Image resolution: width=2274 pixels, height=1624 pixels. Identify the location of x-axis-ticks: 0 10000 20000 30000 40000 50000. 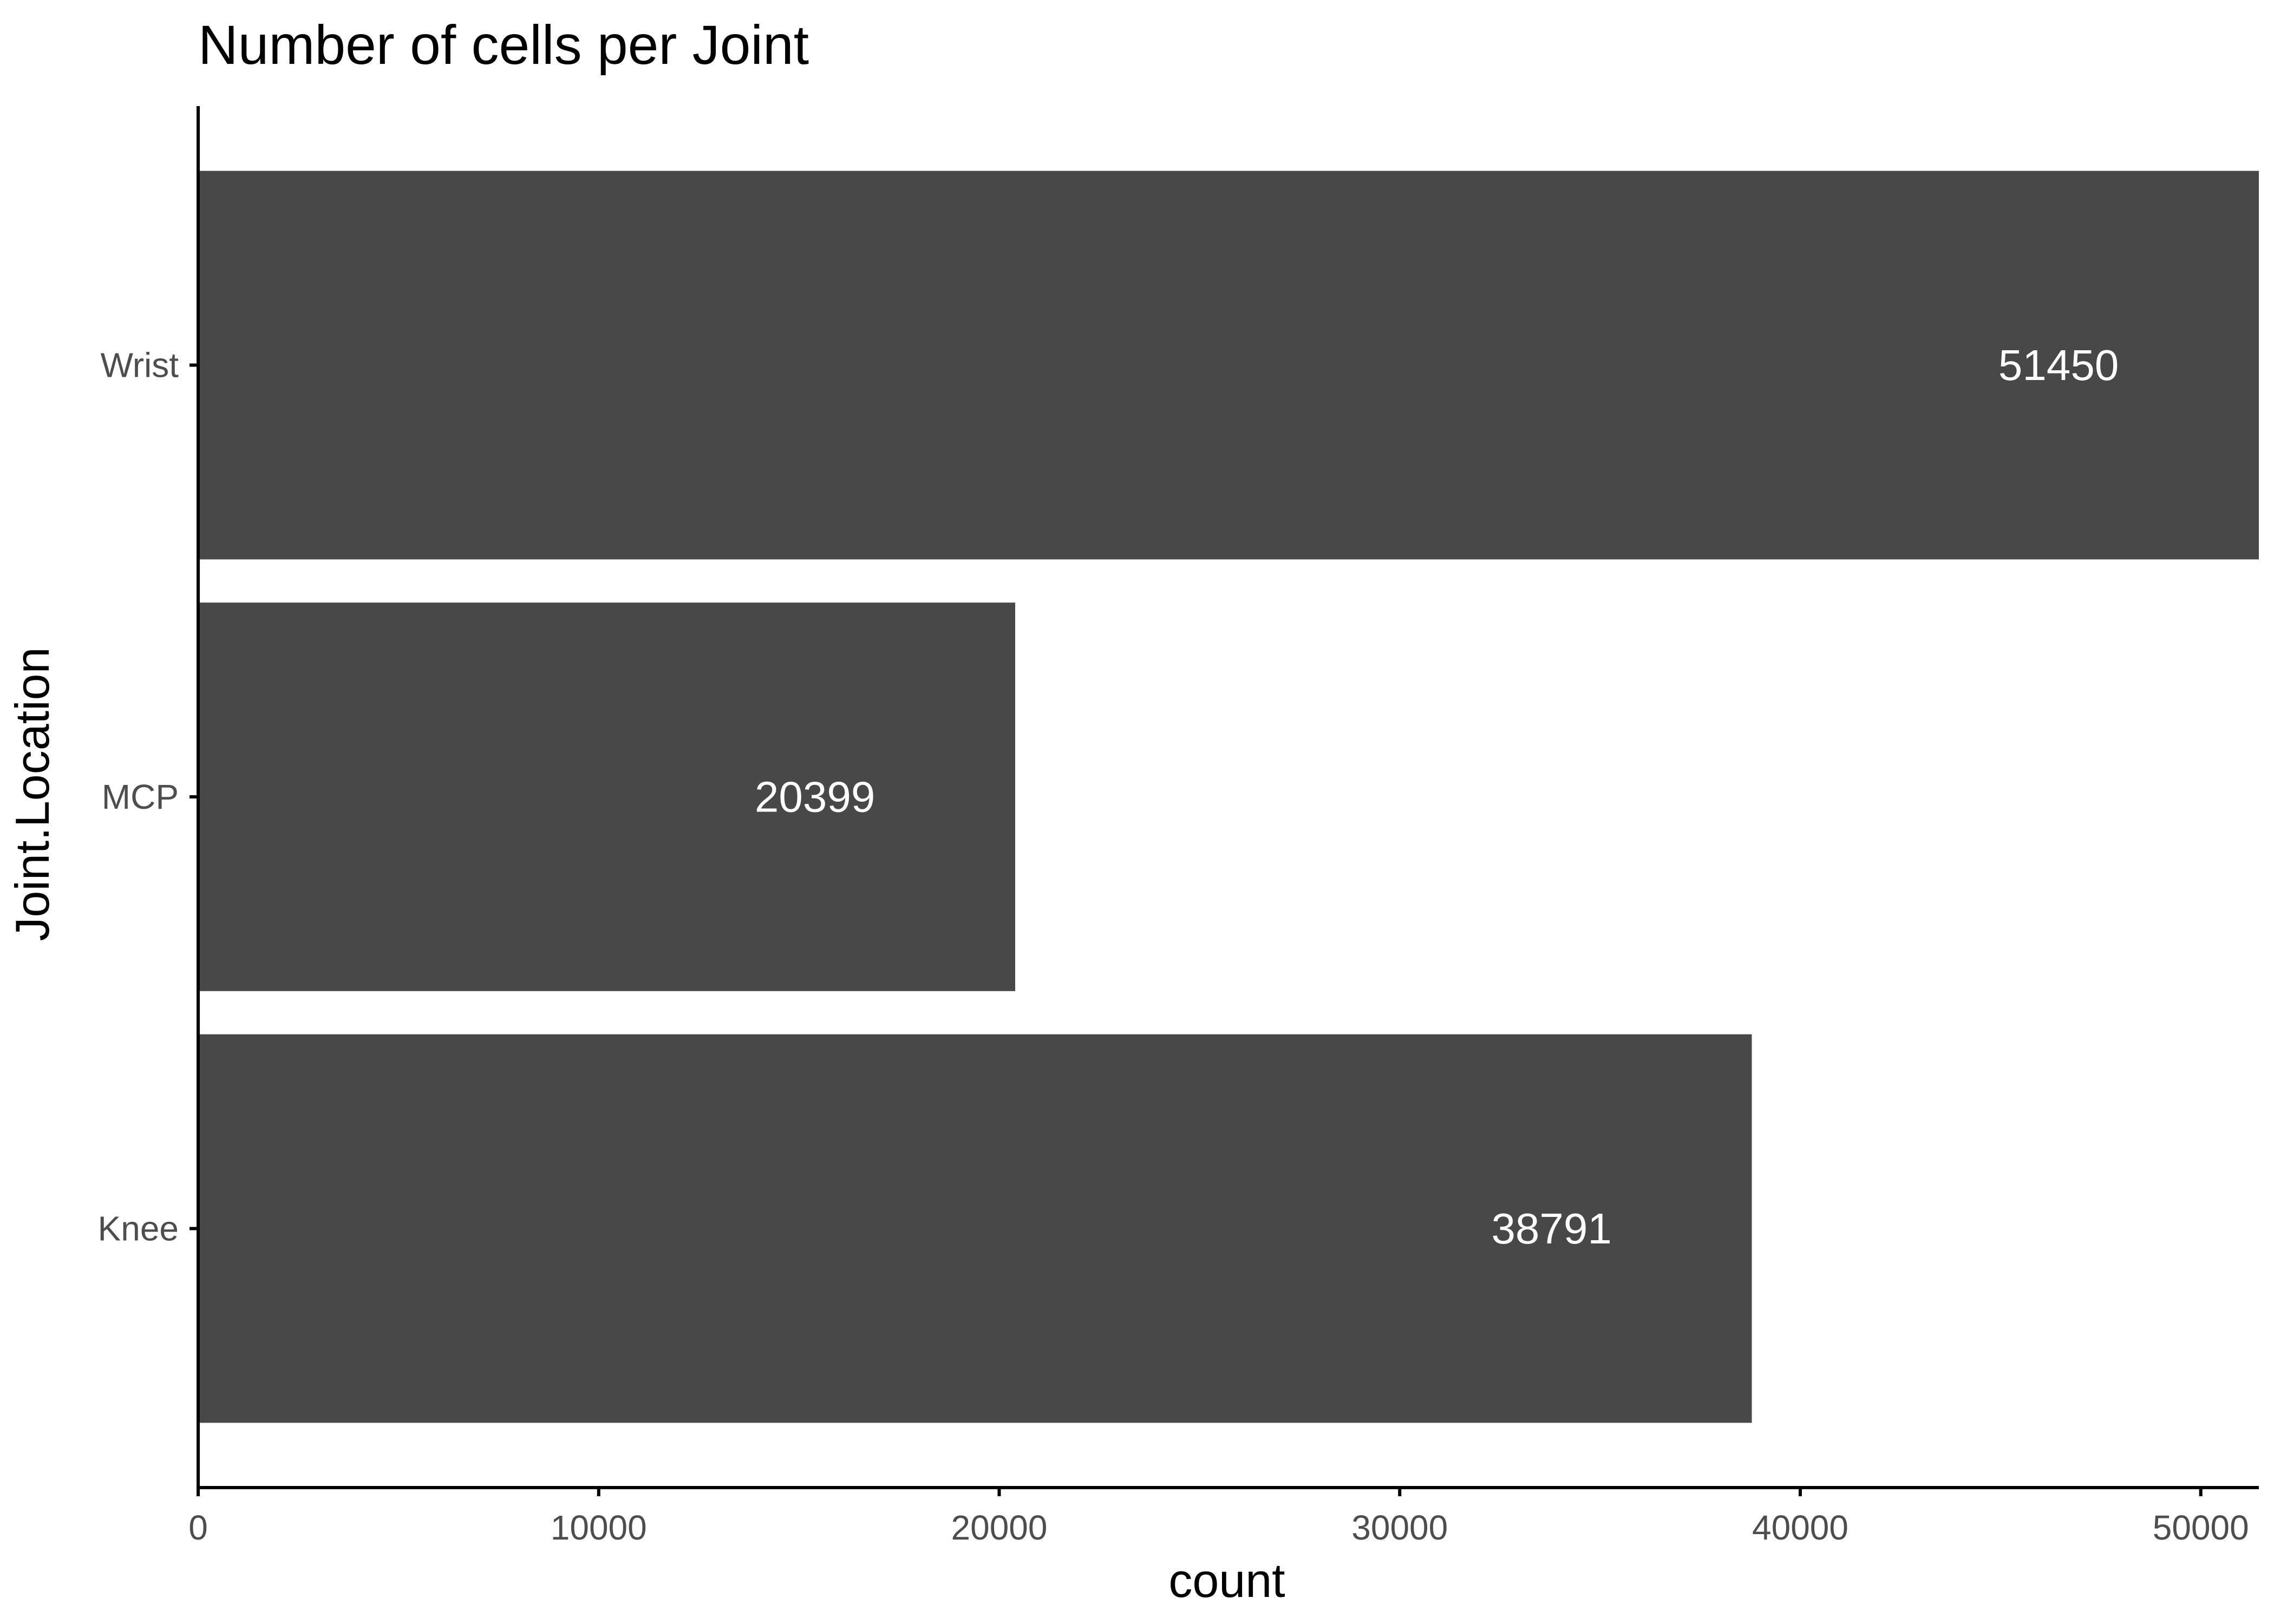
(1219, 1518).